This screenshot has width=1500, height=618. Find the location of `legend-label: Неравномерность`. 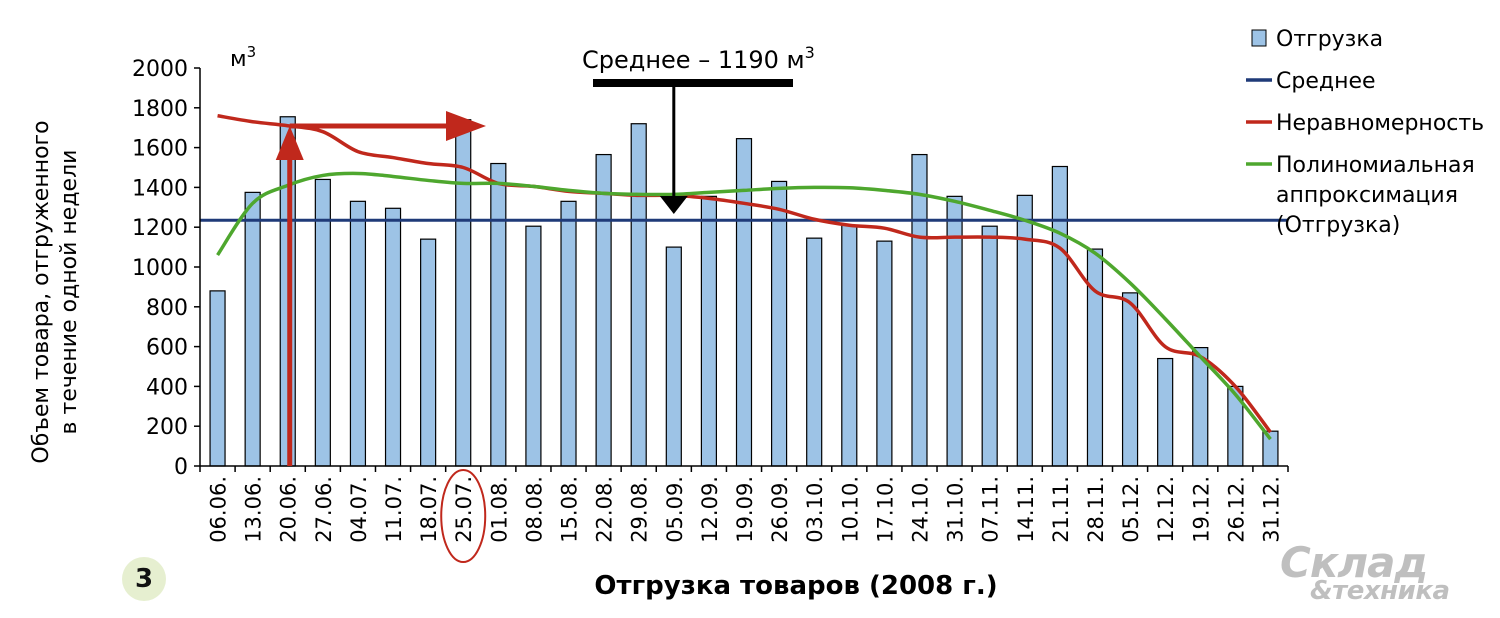

legend-label: Неравномерность is located at coordinates (1380, 123).